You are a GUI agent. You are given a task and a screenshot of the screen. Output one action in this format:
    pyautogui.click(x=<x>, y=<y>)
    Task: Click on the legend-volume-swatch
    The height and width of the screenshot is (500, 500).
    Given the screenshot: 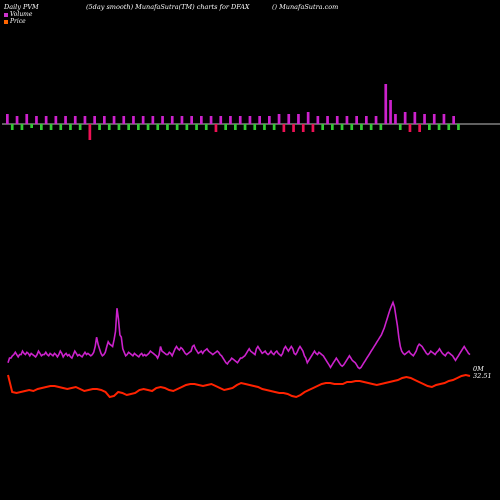 What is the action you would take?
    pyautogui.click(x=6, y=14)
    